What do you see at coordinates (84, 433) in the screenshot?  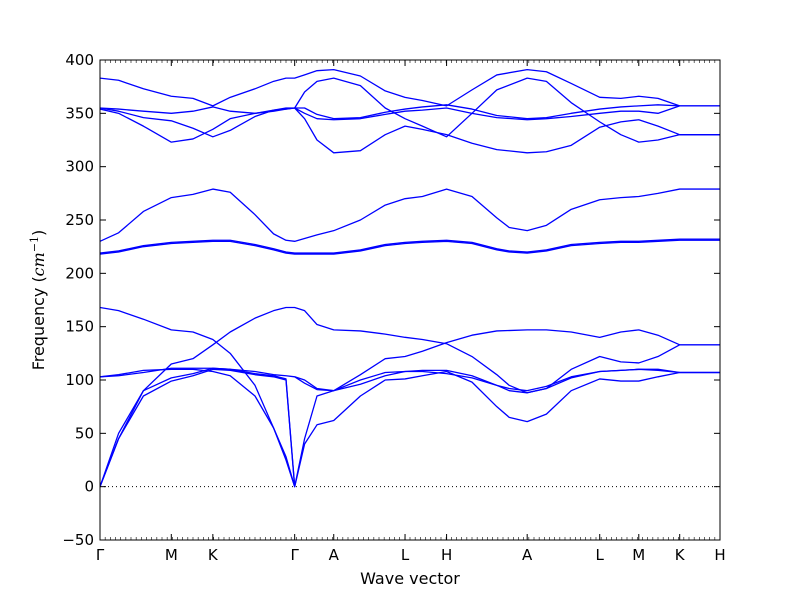 I see `y-tick-label: 50` at bounding box center [84, 433].